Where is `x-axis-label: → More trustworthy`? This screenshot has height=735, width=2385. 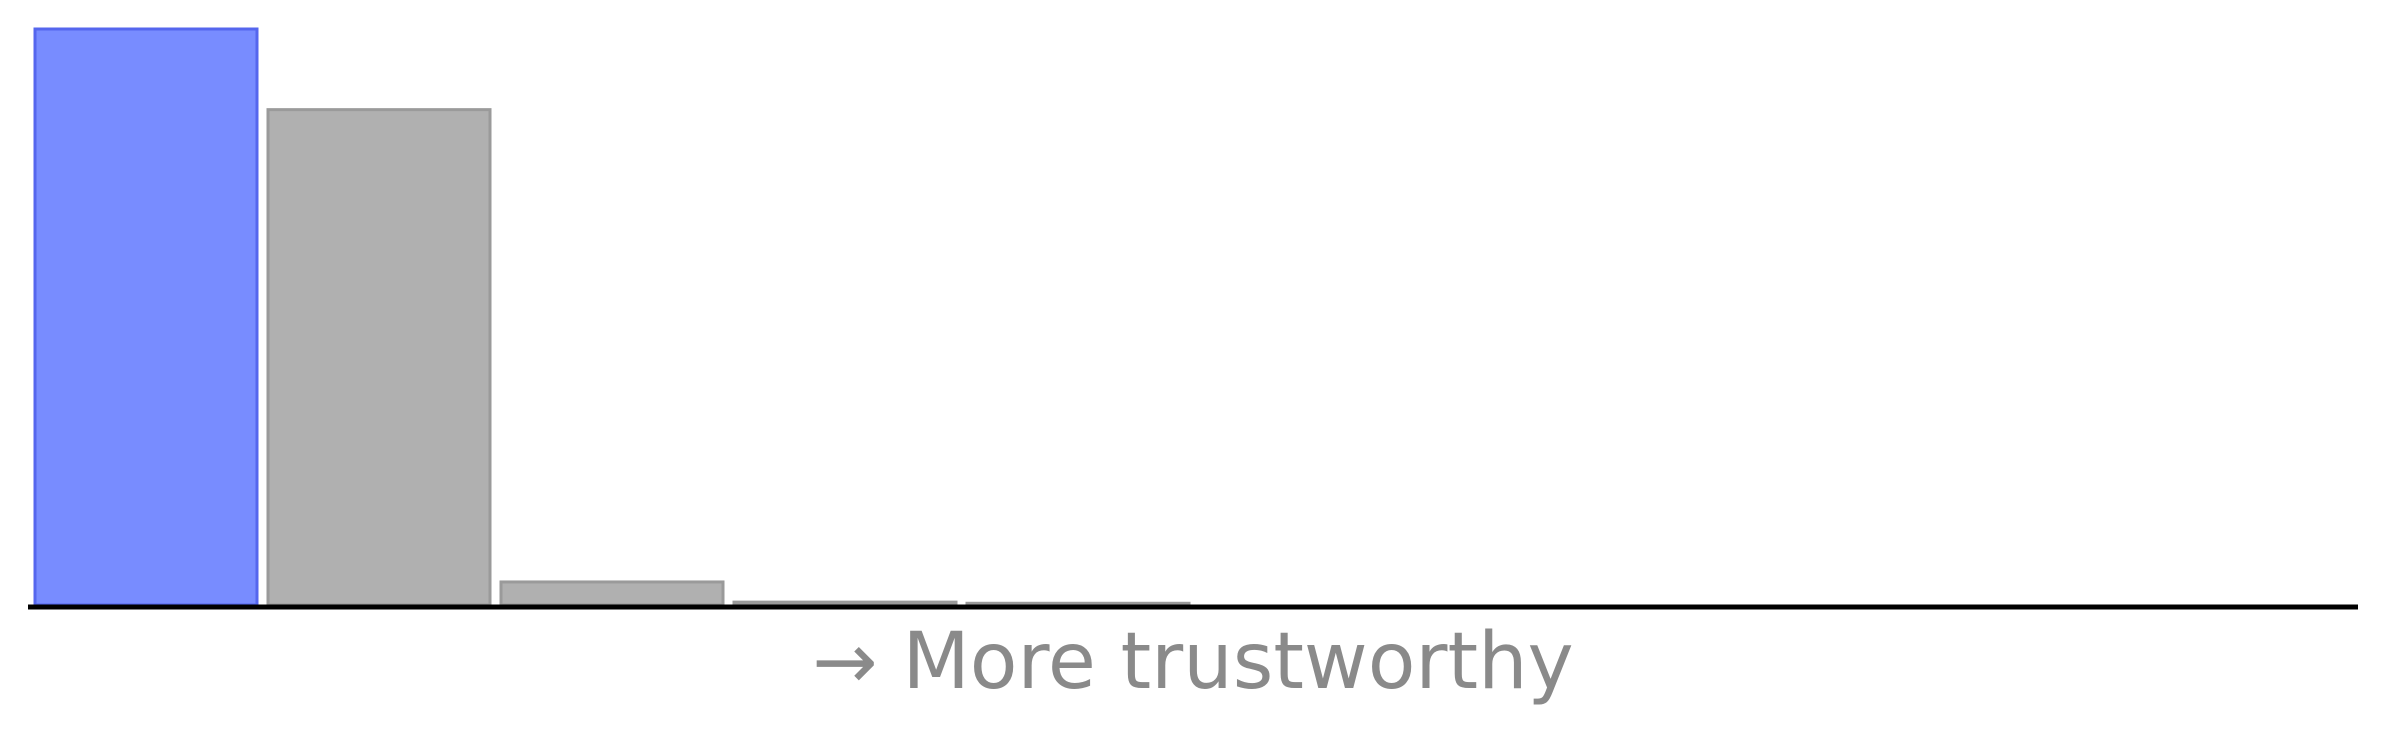
x-axis-label: → More trustworthy is located at coordinates (1192, 662).